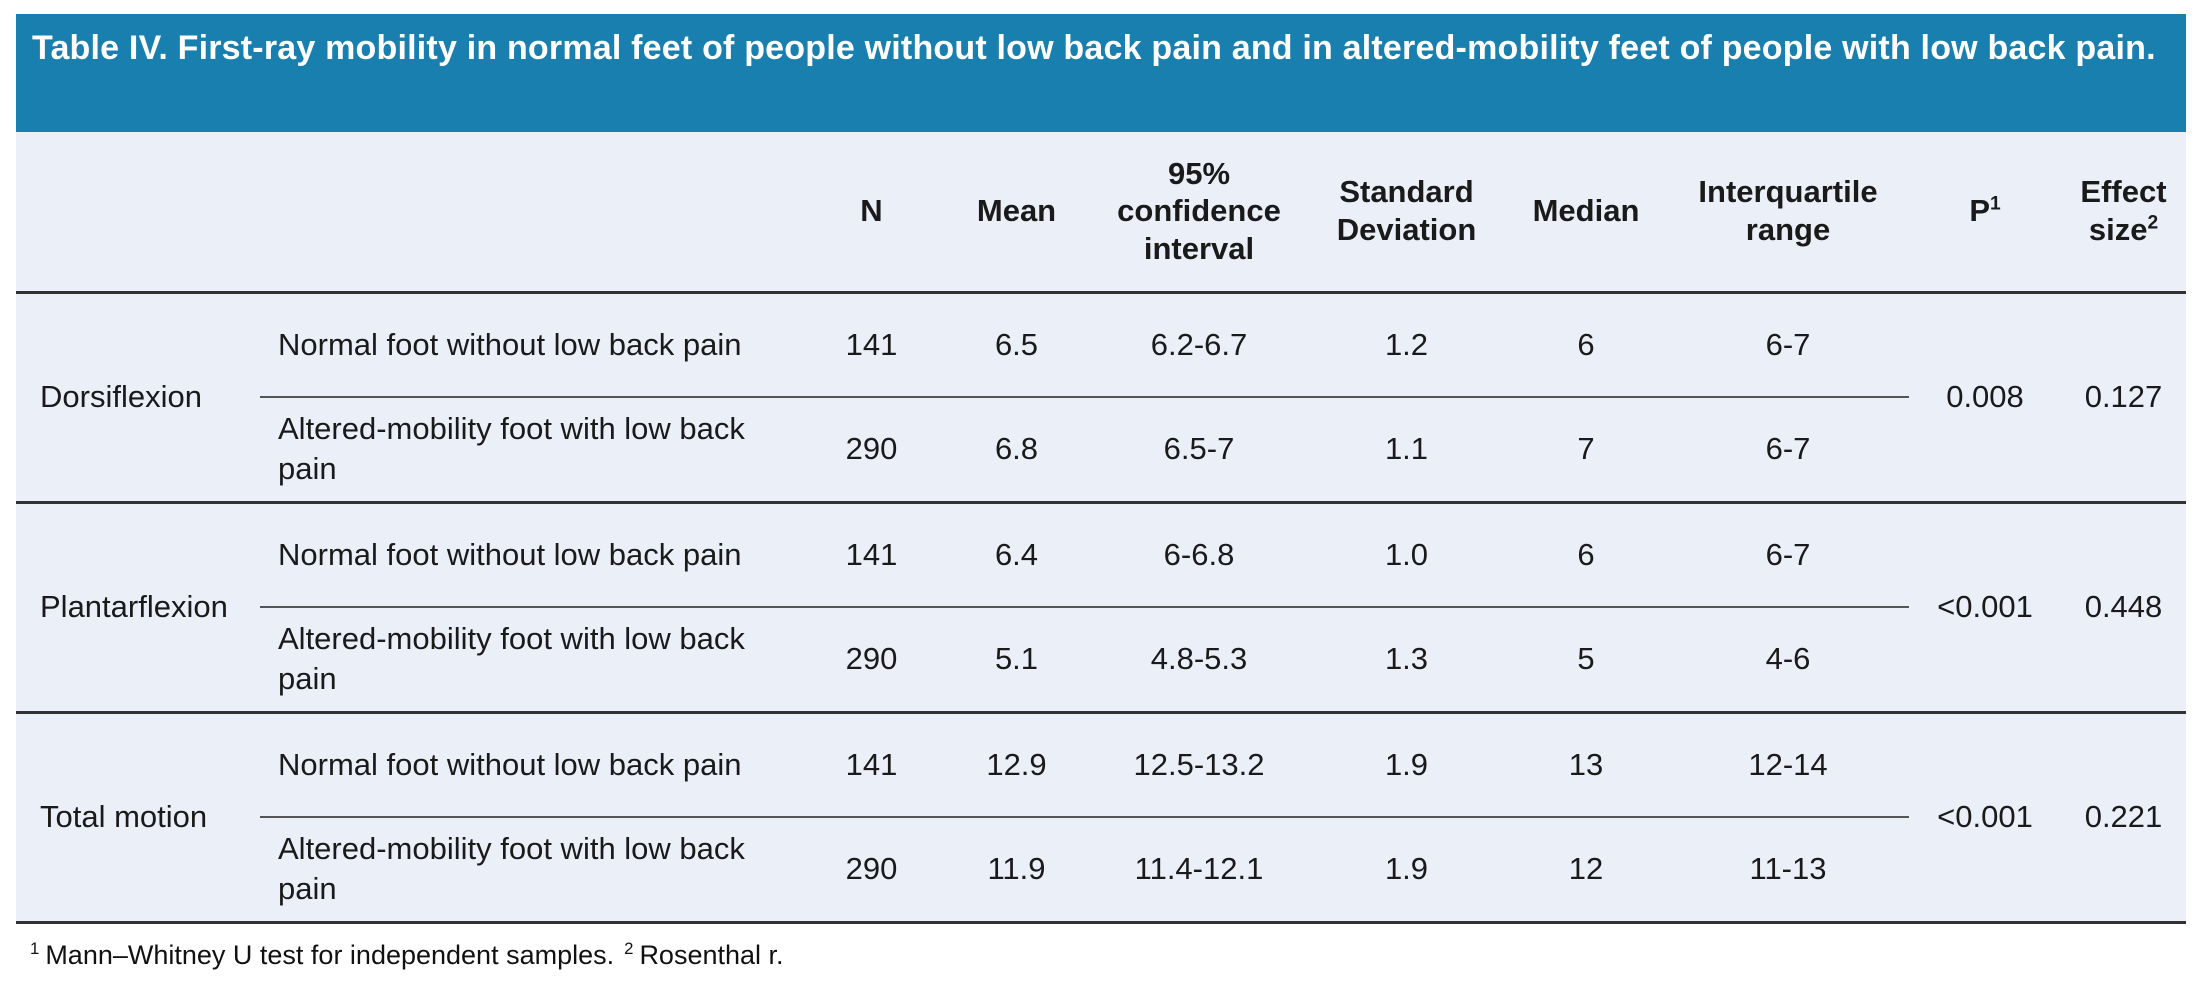 This screenshot has width=2202, height=1005. What do you see at coordinates (1016, 345) in the screenshot?
I see `cell-mean: 6.5` at bounding box center [1016, 345].